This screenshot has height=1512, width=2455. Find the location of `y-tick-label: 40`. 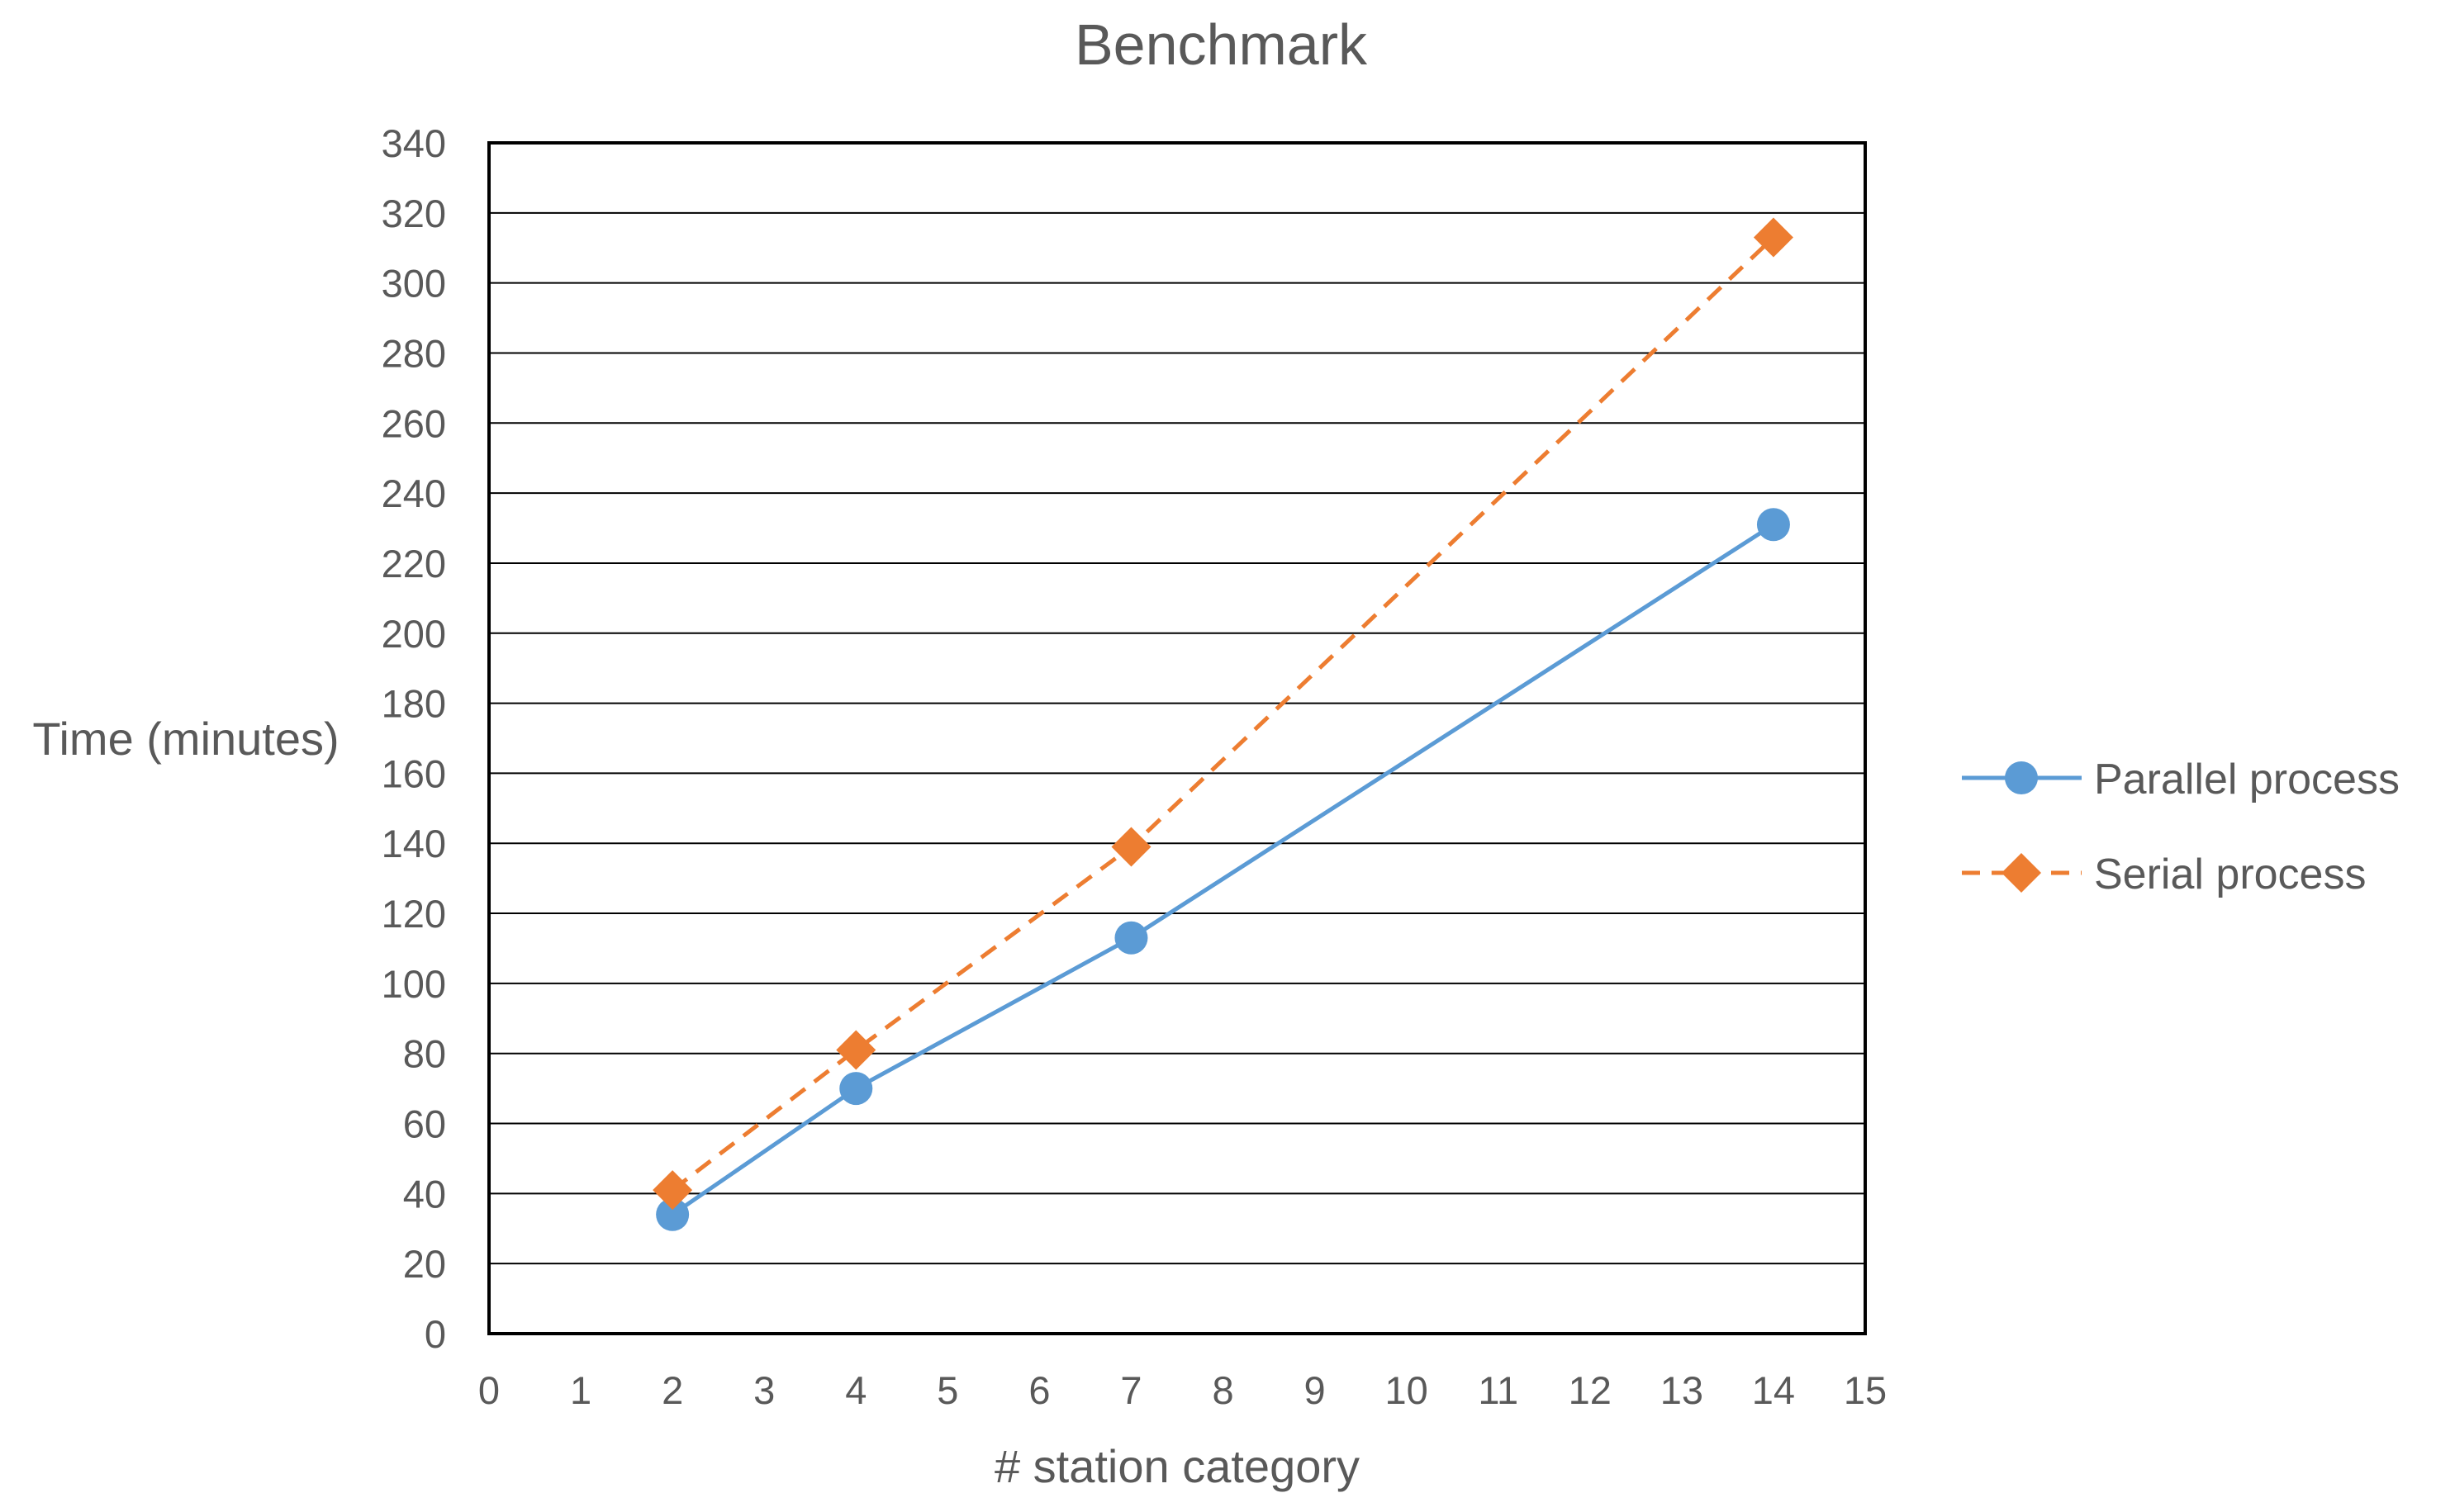

y-tick-label: 40 is located at coordinates (424, 1194).